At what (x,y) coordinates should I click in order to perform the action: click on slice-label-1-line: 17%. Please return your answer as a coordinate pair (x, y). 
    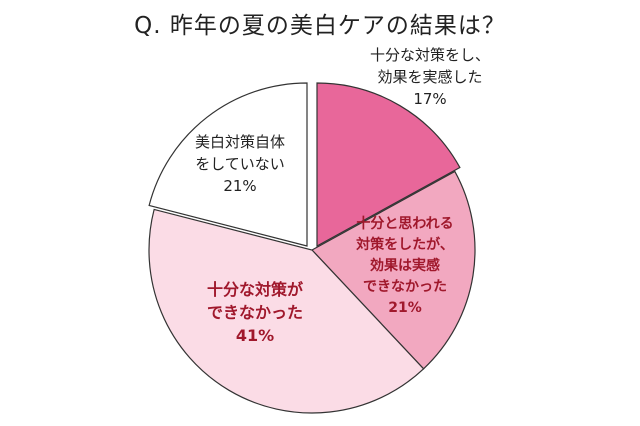
    Looking at the image, I should click on (429, 99).